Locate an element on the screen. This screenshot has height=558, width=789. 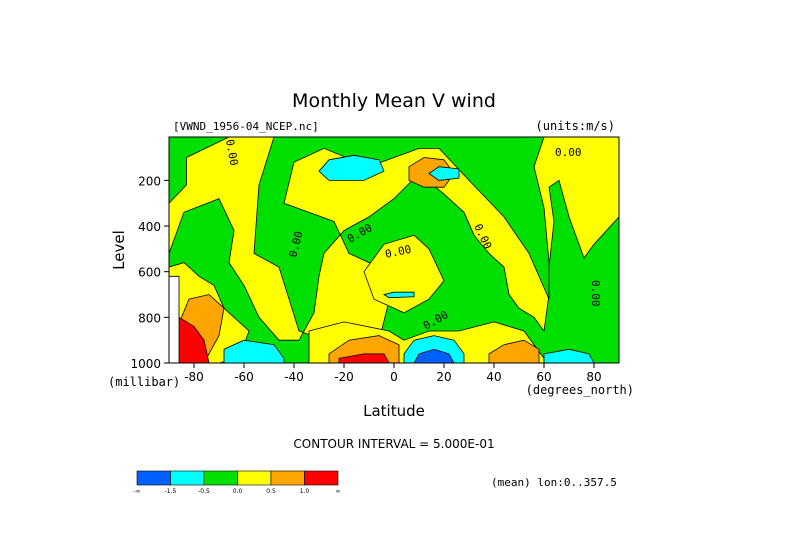
y-axis-label: Level is located at coordinates (119, 250).